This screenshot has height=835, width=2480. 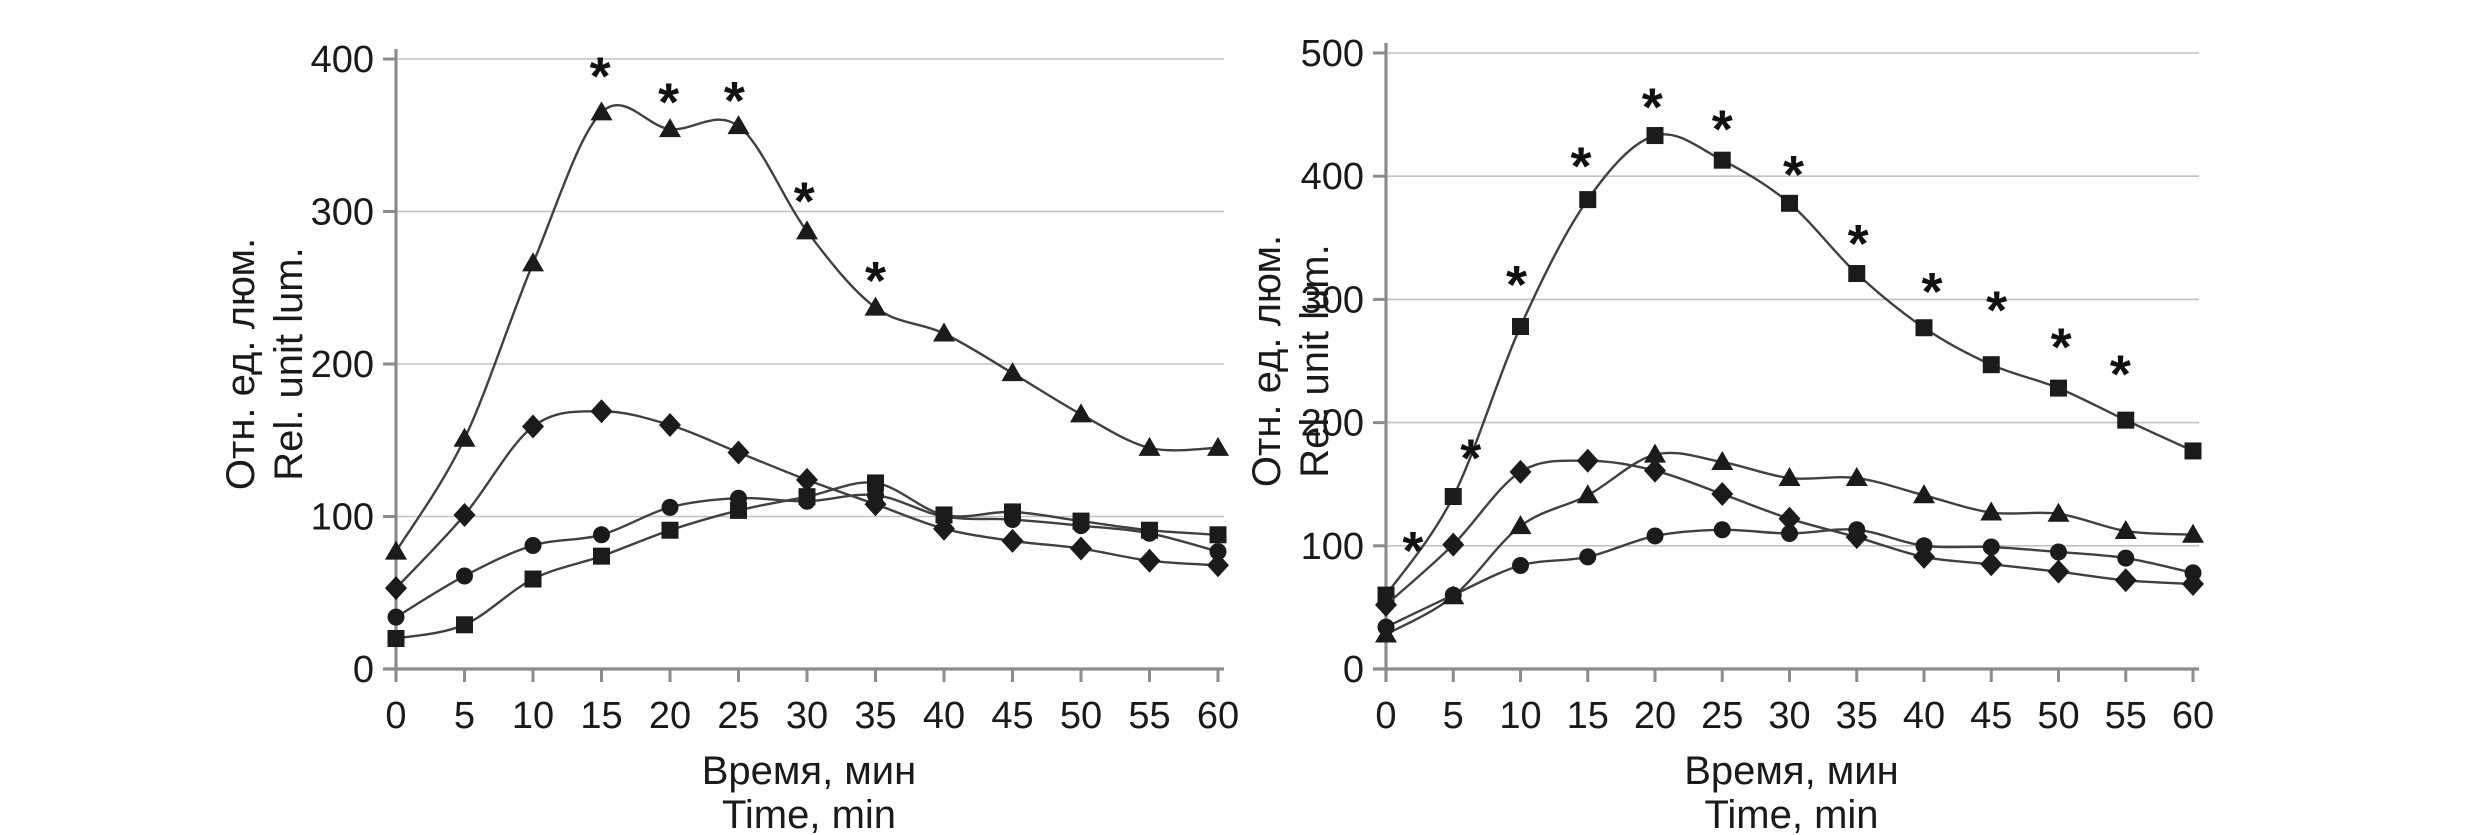 I want to click on diamond-series, so click(x=807, y=500).